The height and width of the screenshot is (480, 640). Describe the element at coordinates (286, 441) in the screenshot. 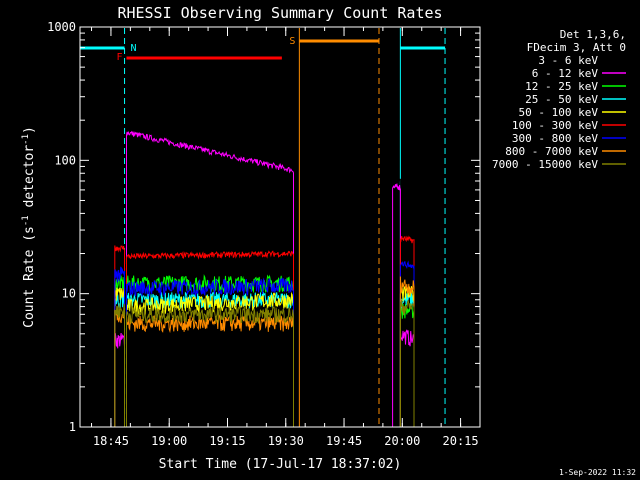

I see `x-tick-label-3: 19:30` at that location.